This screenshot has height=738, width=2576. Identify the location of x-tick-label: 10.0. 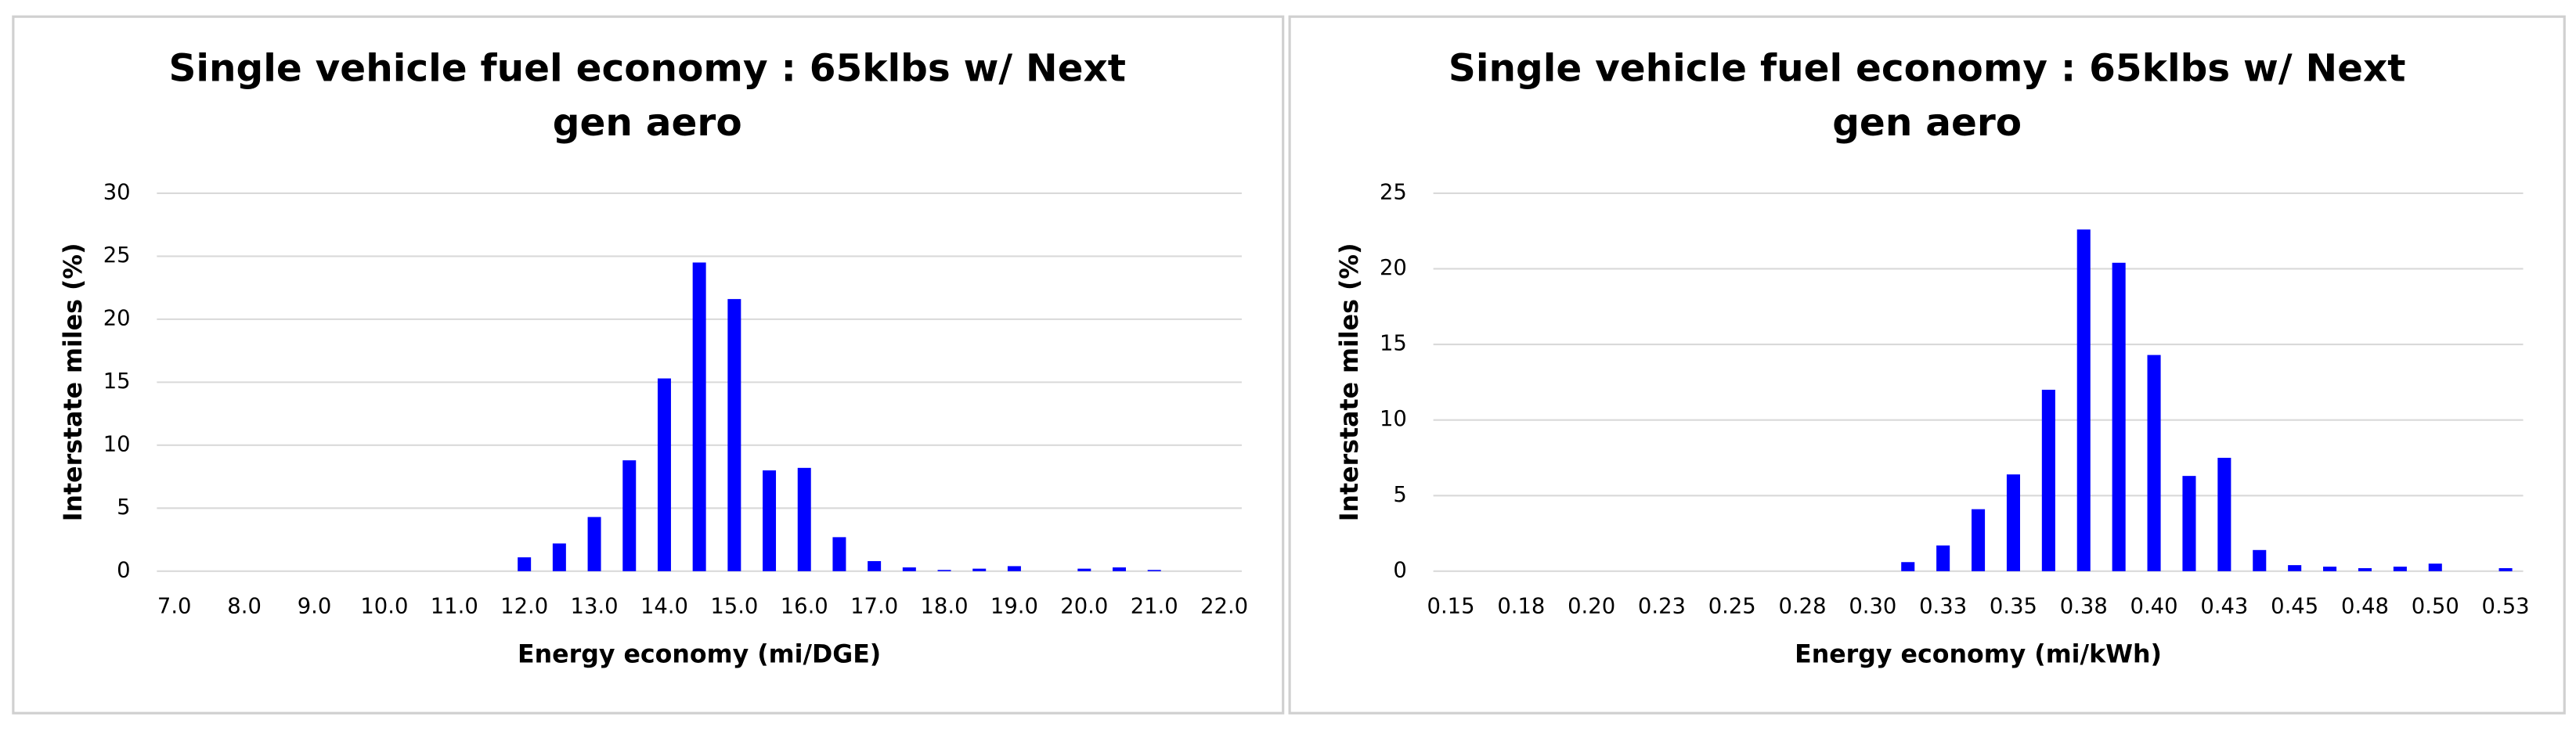
(384, 607).